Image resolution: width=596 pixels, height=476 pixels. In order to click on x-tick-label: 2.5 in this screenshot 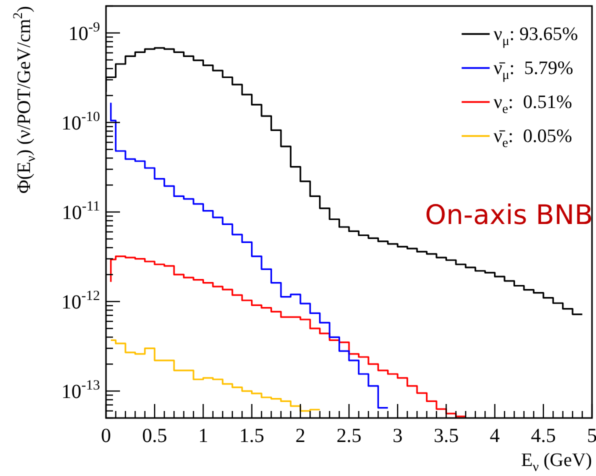, I will do `click(349, 436)`.